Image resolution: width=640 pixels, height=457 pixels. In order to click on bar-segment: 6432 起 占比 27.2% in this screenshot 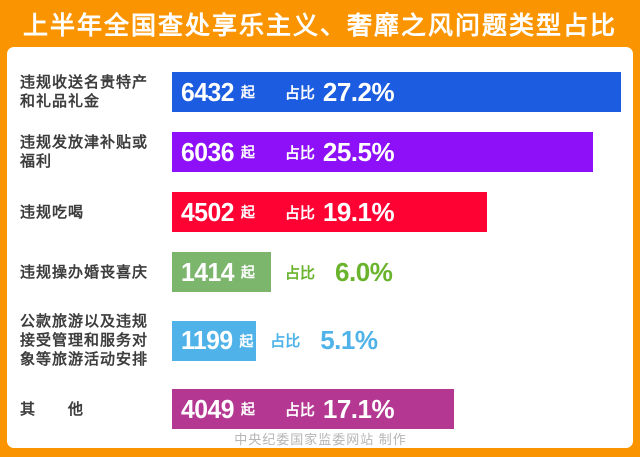, I will do `click(396, 92)`.